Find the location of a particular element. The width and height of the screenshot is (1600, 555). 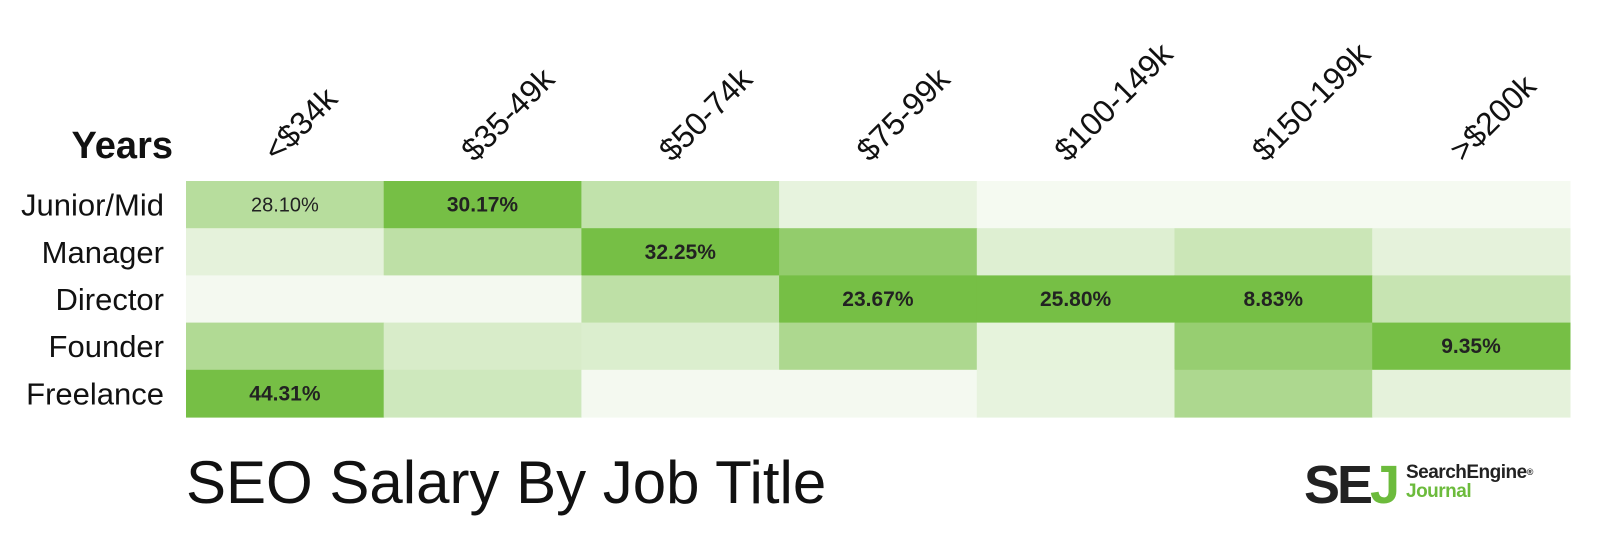

chart-title: SEO Salary By Job Title is located at coordinates (506, 482).